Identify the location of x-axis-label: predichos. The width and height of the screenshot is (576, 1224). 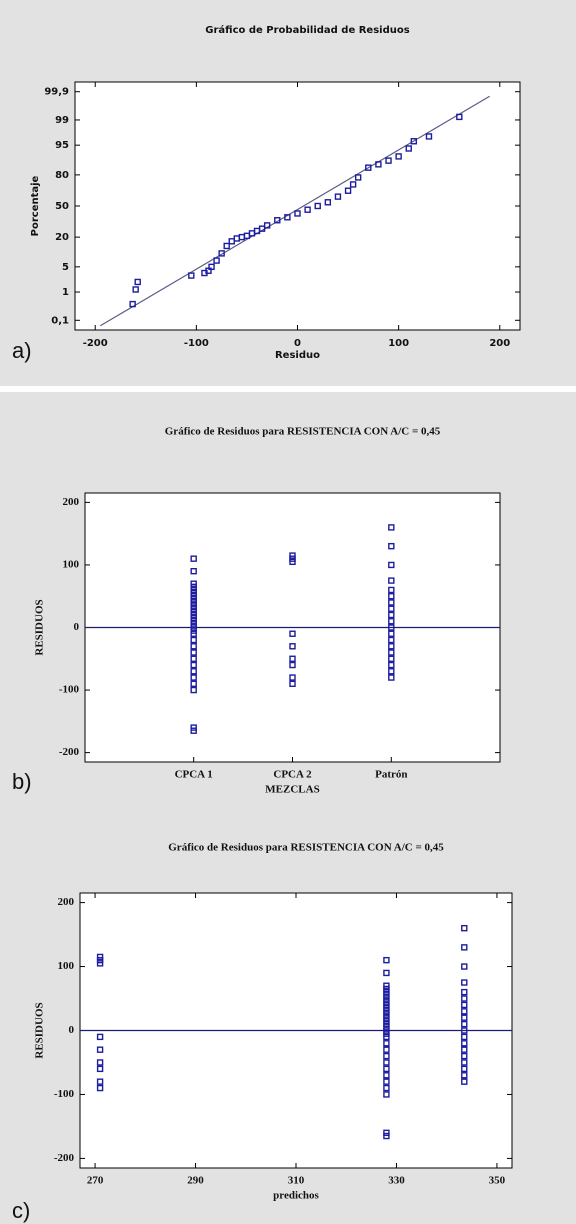
(296, 1196).